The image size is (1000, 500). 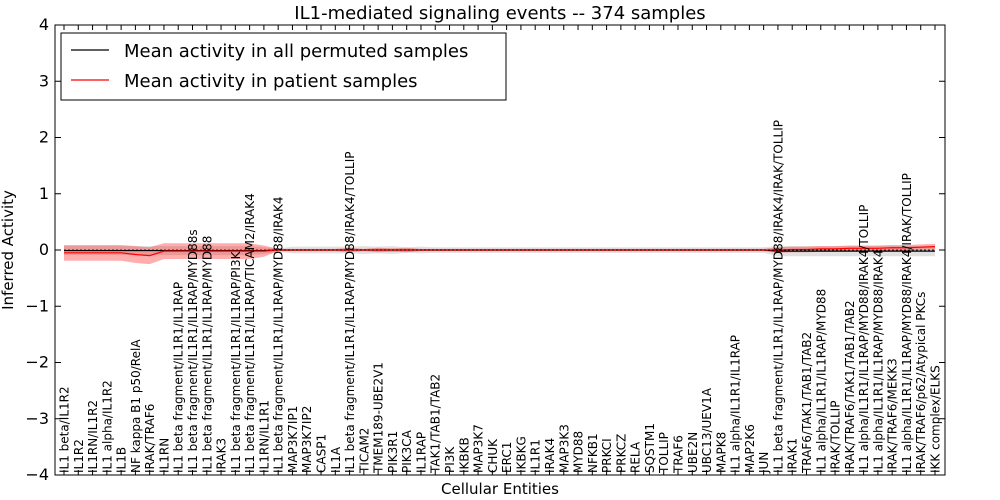 I want to click on x-tick-label: TAK1/TAB1/TAB2, so click(x=436, y=424).